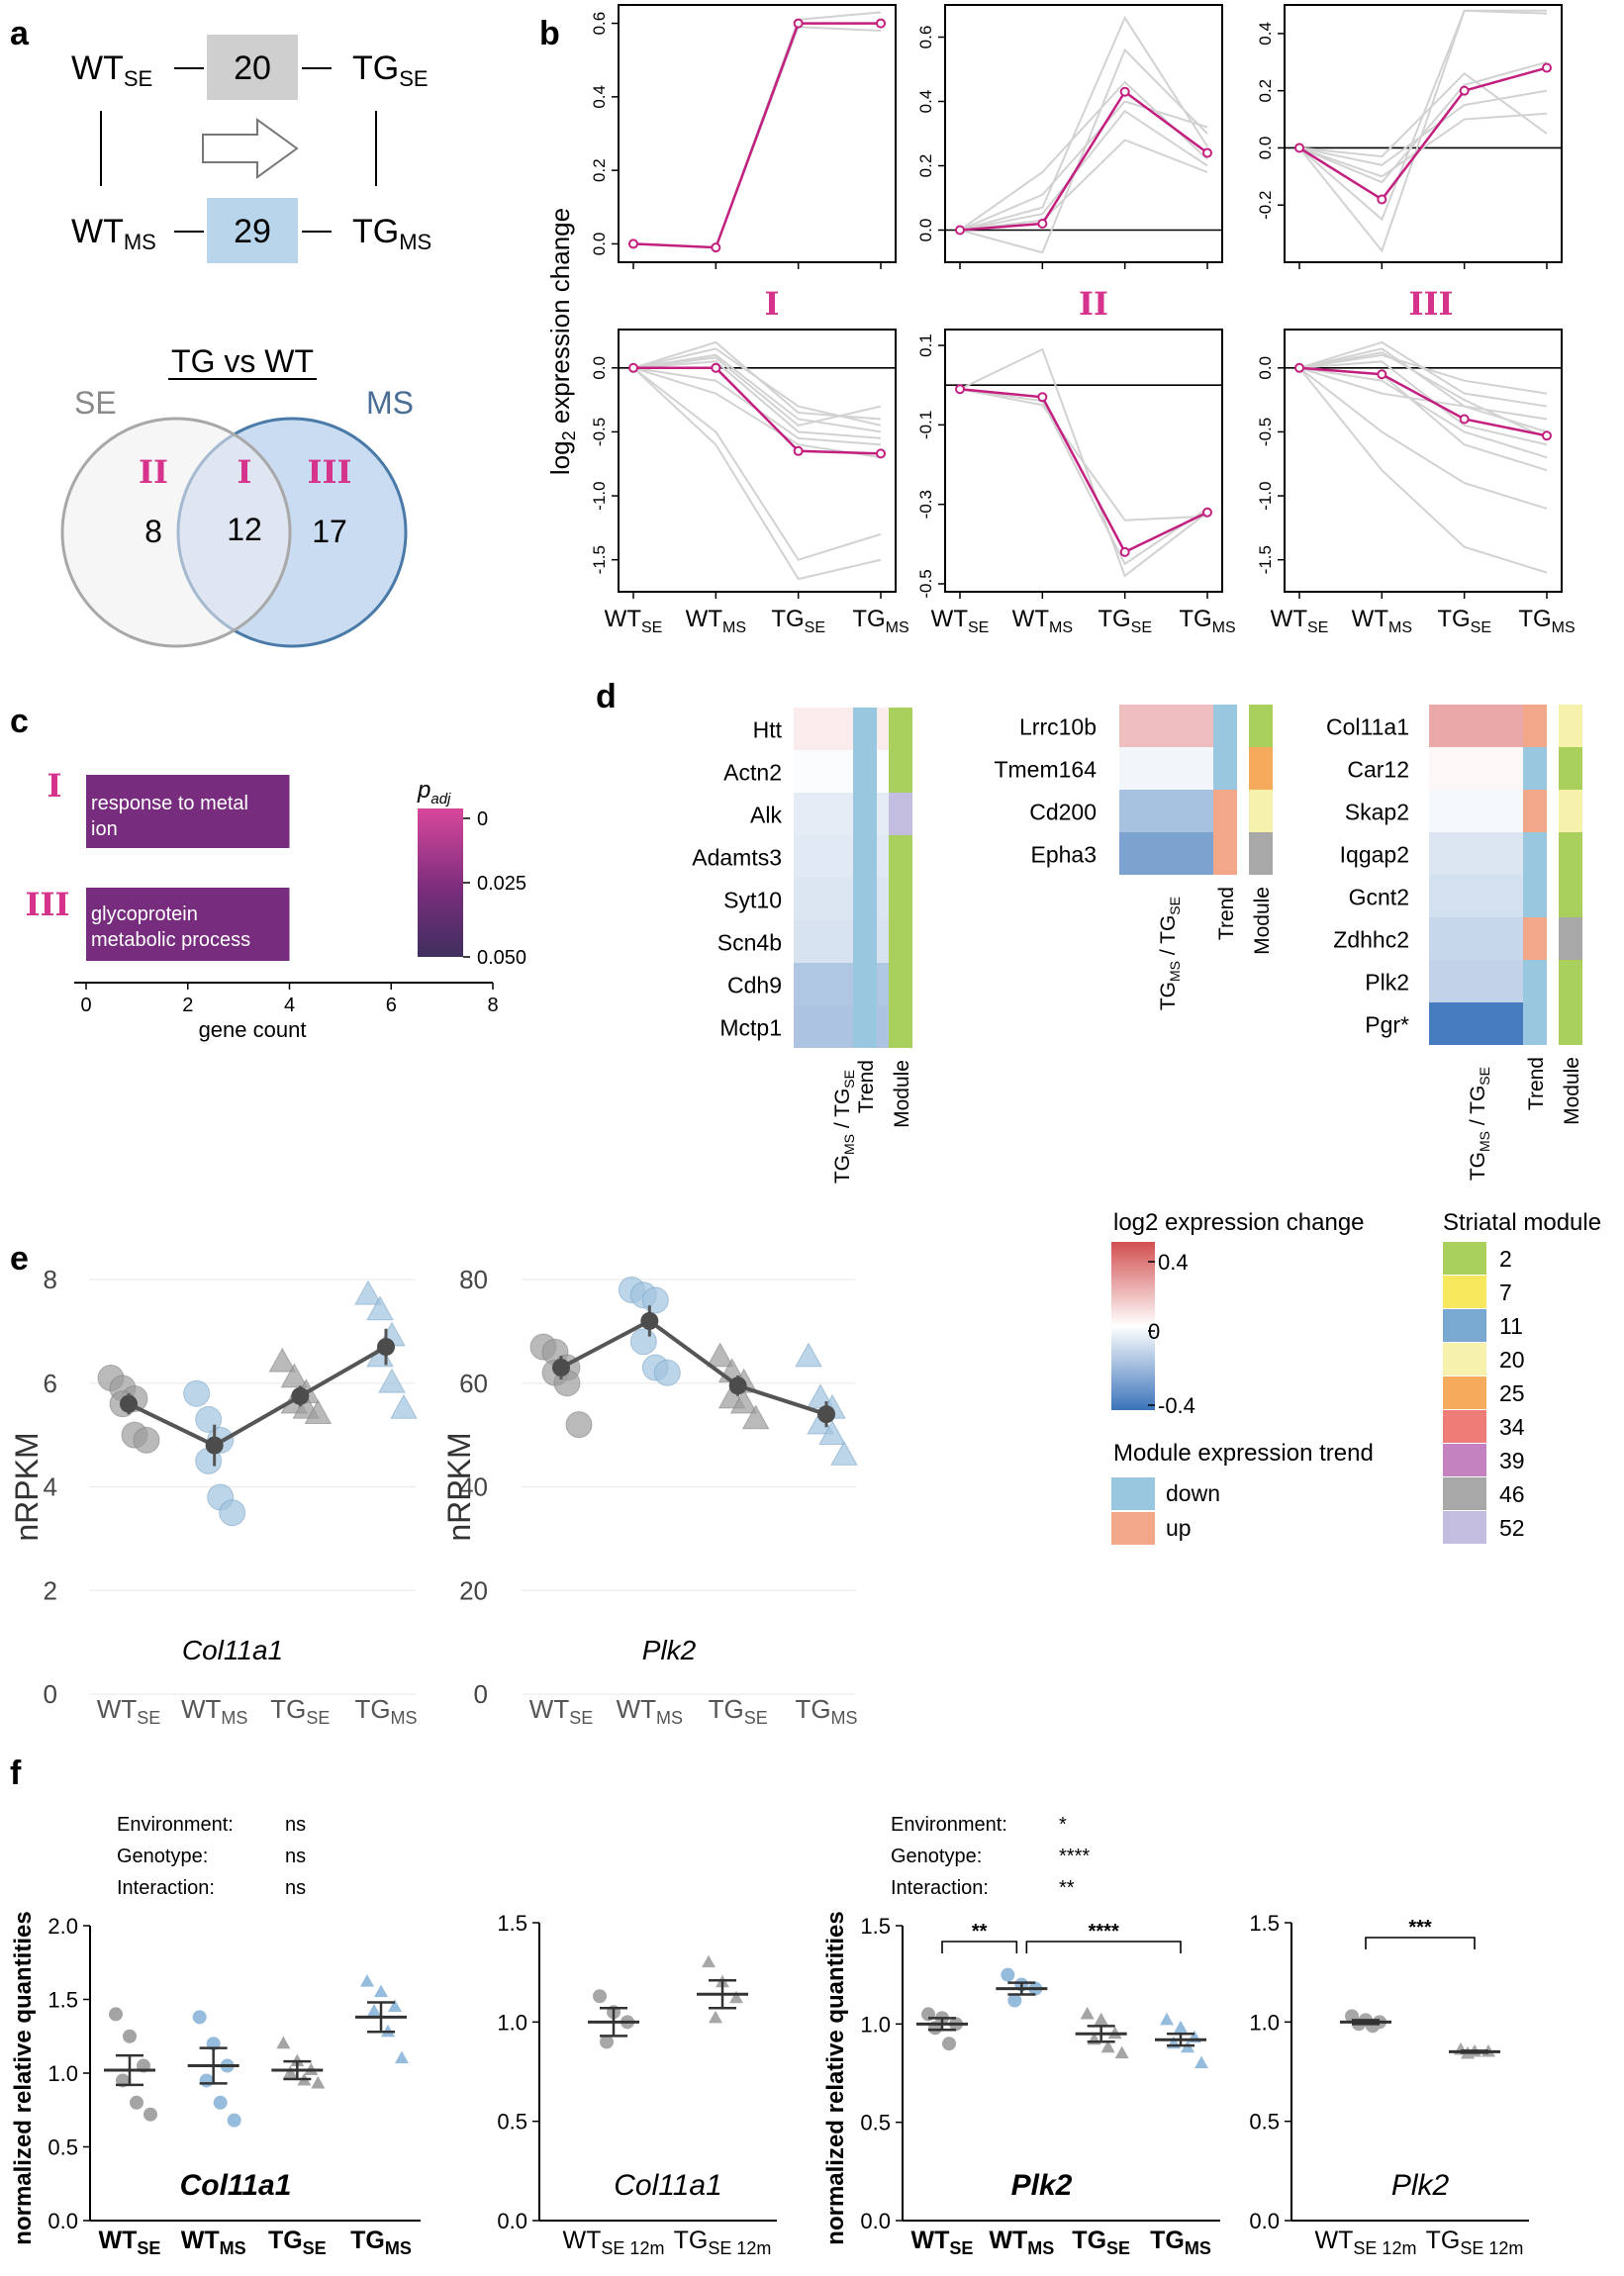 Image resolution: width=1624 pixels, height=2276 pixels. I want to click on colorbar-tick-label: 0.050, so click(501, 958).